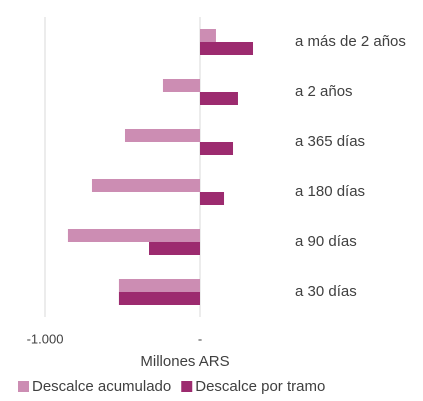 This screenshot has width=423, height=401. What do you see at coordinates (350, 41) in the screenshot?
I see `category-label: a más de 2 años` at bounding box center [350, 41].